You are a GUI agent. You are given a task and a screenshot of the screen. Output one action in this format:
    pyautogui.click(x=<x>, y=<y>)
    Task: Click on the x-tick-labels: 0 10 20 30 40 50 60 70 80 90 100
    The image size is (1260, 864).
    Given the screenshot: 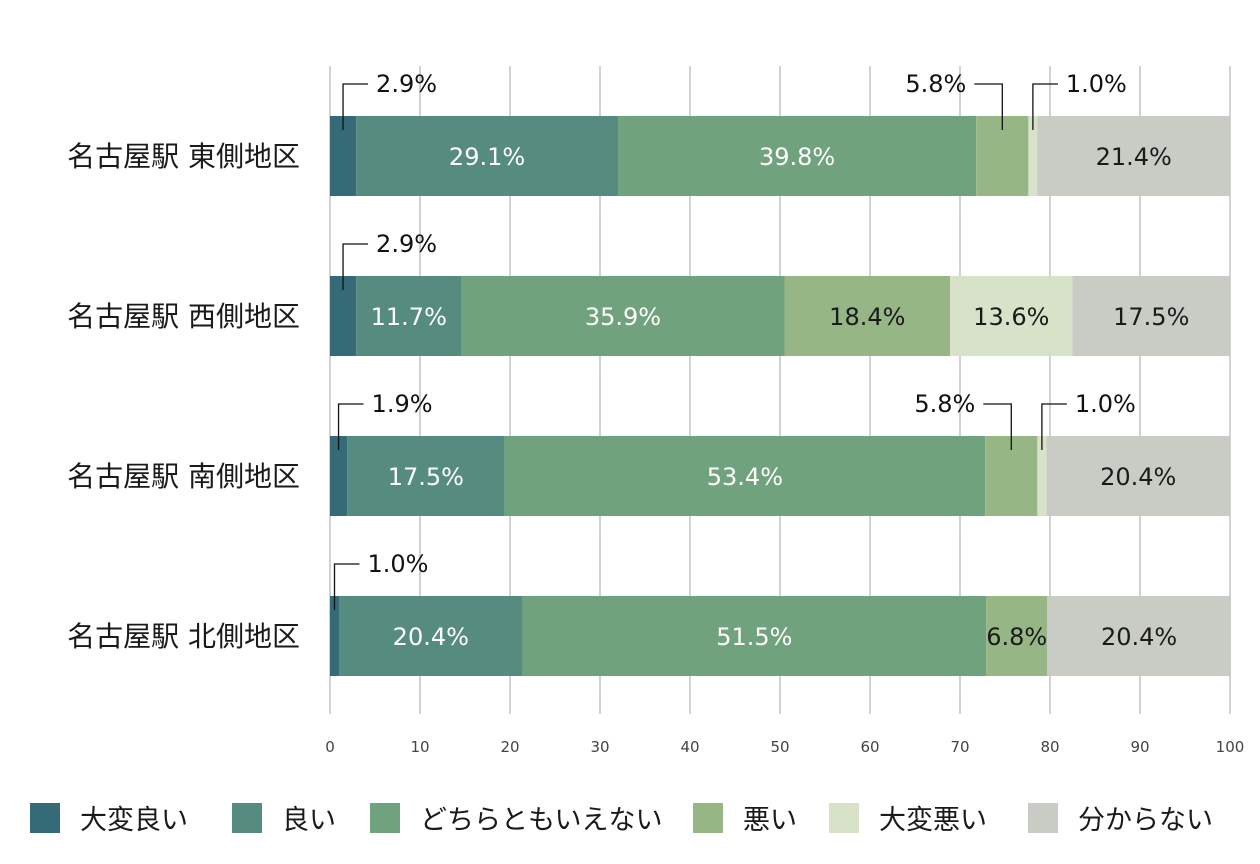 What is the action you would take?
    pyautogui.click(x=784, y=747)
    